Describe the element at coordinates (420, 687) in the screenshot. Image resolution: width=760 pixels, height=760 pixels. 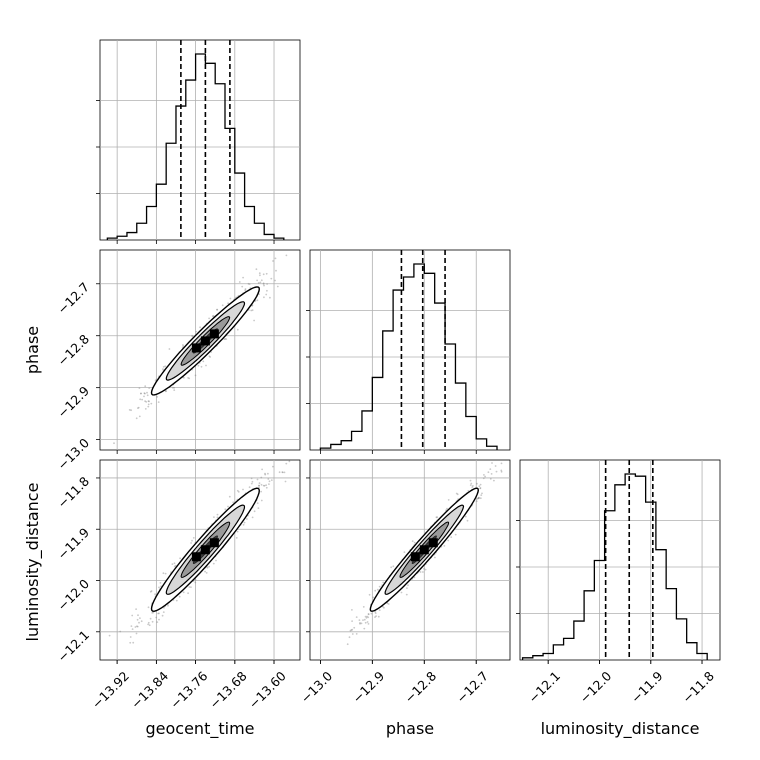
I see `tick-label-x: −12.8` at that location.